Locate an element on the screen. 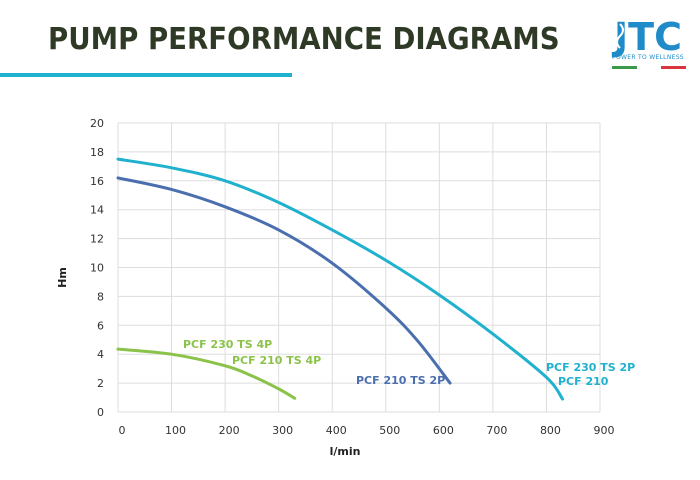 The width and height of the screenshot is (700, 480). y-axis-ticks: 0 2 4 6 8 10 12 14 16 18 20 is located at coordinates (97, 268).